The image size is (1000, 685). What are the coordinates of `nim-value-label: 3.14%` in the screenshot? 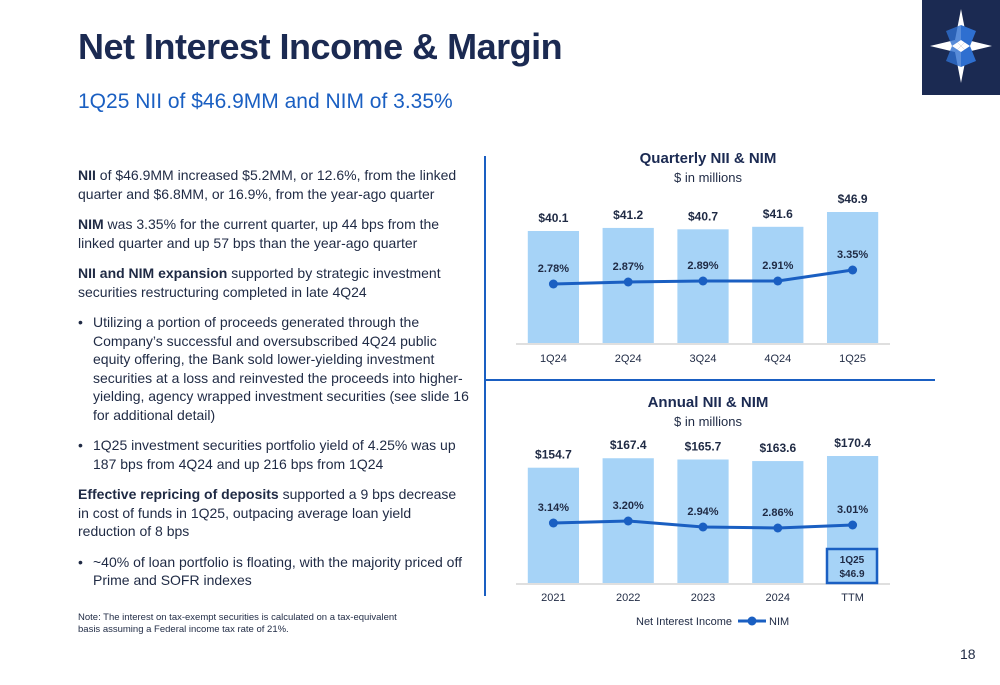 It's located at (553, 508).